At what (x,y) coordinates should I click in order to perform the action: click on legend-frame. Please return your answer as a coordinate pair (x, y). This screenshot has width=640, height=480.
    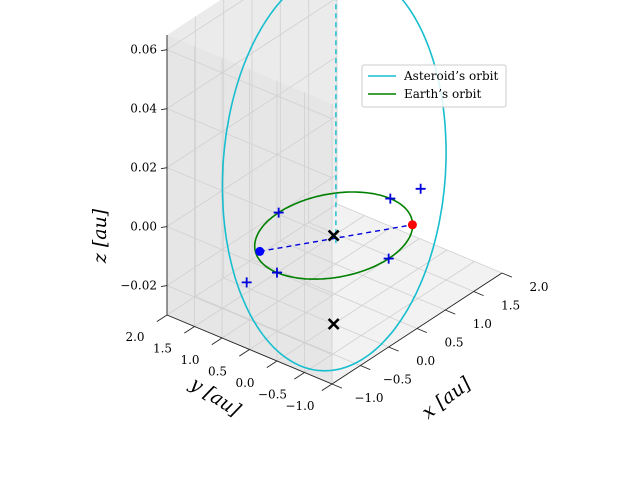
    Looking at the image, I should click on (434, 86).